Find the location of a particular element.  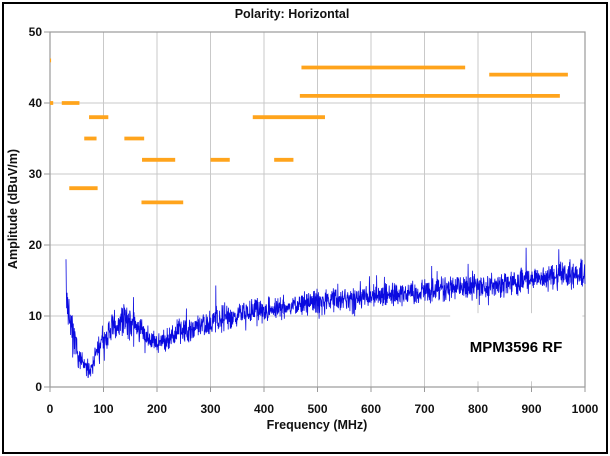

x-tick-label: 100 is located at coordinates (103, 409).